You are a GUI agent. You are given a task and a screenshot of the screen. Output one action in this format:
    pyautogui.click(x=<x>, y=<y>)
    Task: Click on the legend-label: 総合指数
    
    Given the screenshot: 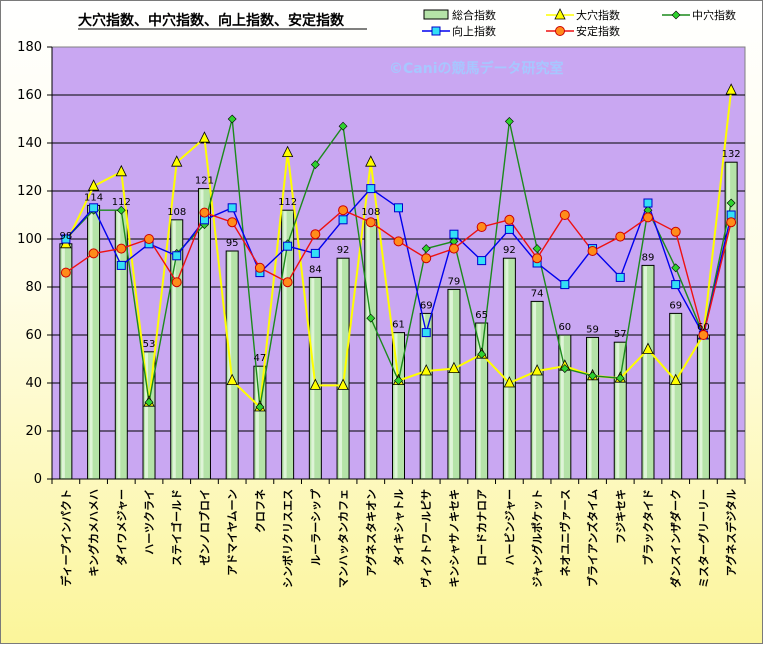 What is the action you would take?
    pyautogui.click(x=474, y=15)
    